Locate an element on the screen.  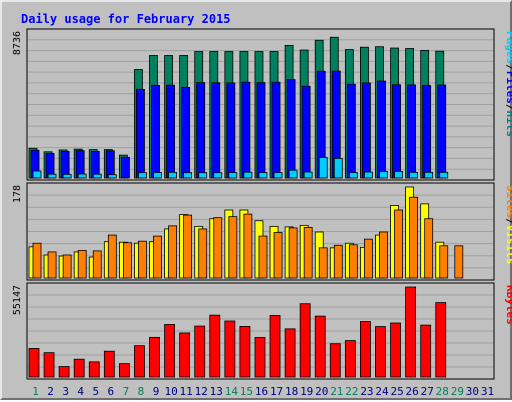
legend-entry: KBytes is located at coordinates (508, 305).